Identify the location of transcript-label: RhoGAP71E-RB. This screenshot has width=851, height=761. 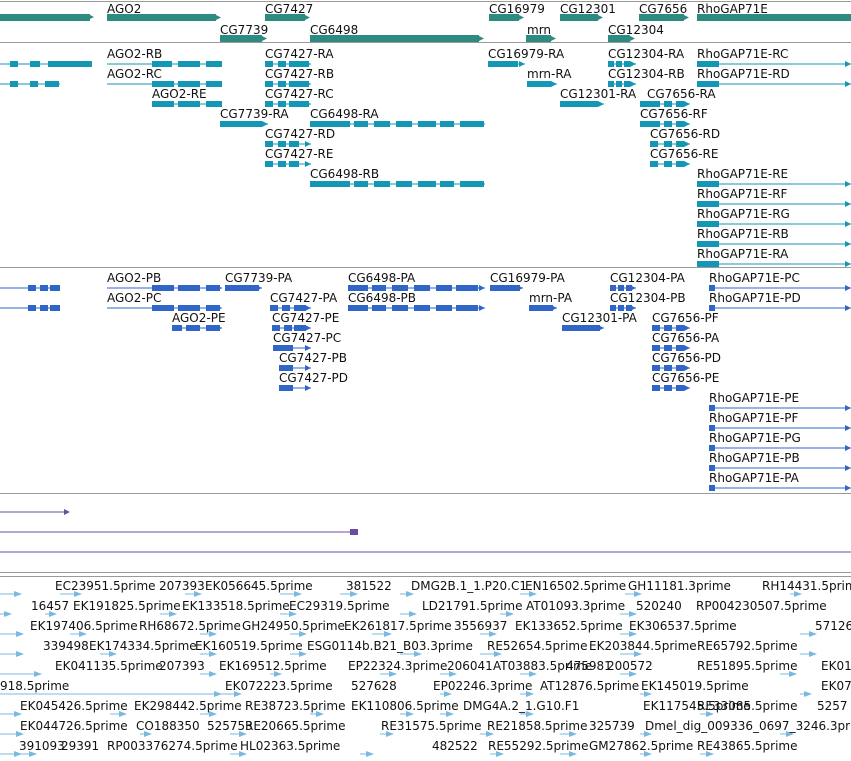
(743, 234).